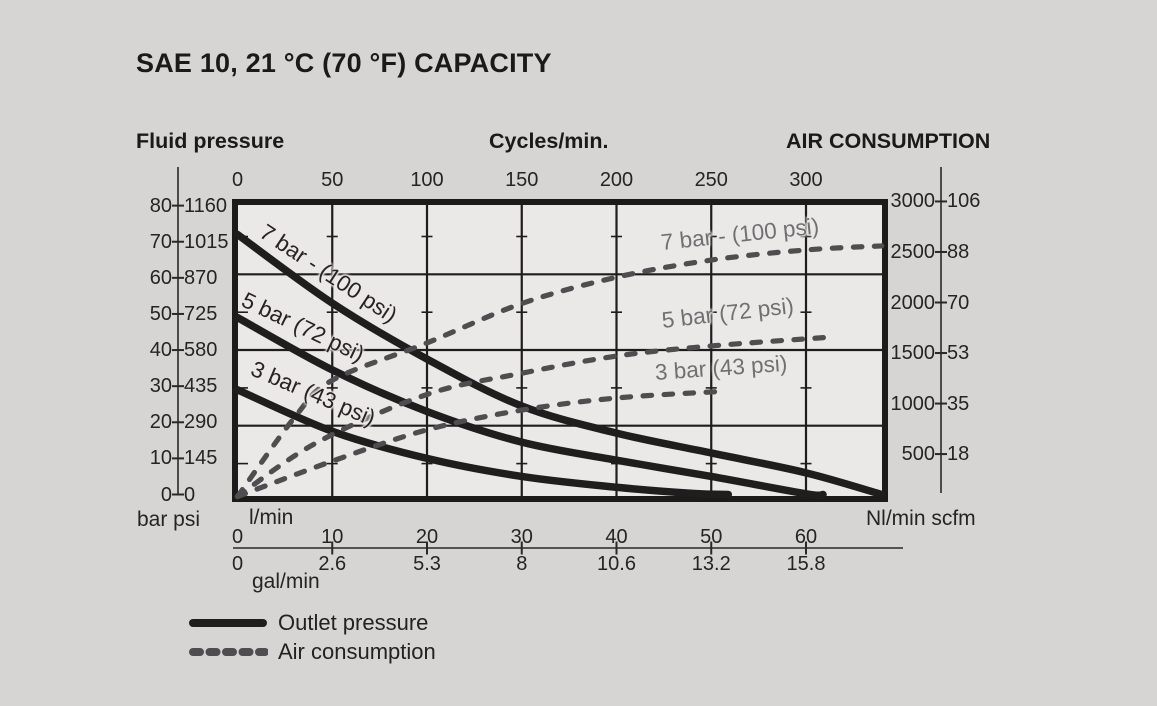  What do you see at coordinates (160, 458) in the screenshot?
I see `bar-tick-label: 10` at bounding box center [160, 458].